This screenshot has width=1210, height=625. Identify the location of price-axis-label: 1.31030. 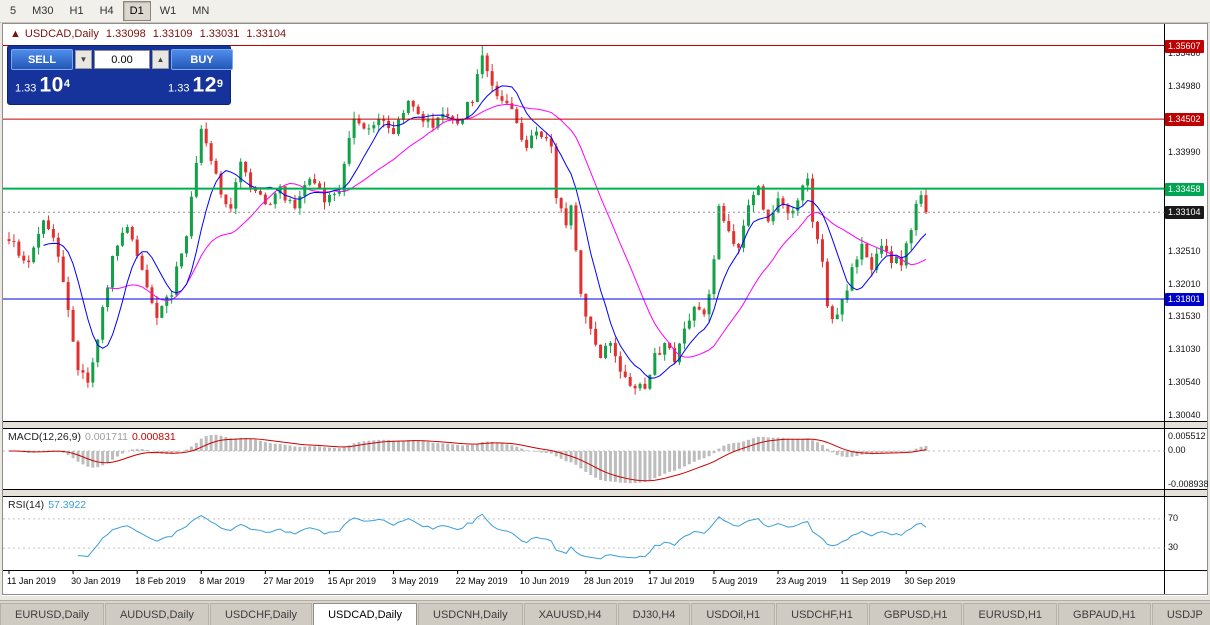
(1184, 349).